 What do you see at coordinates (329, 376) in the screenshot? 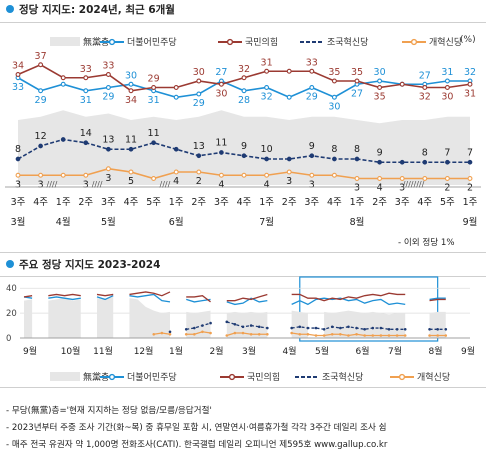
I see `bottom-legend-item-rebuilding: 조국혁신당` at bounding box center [329, 376].